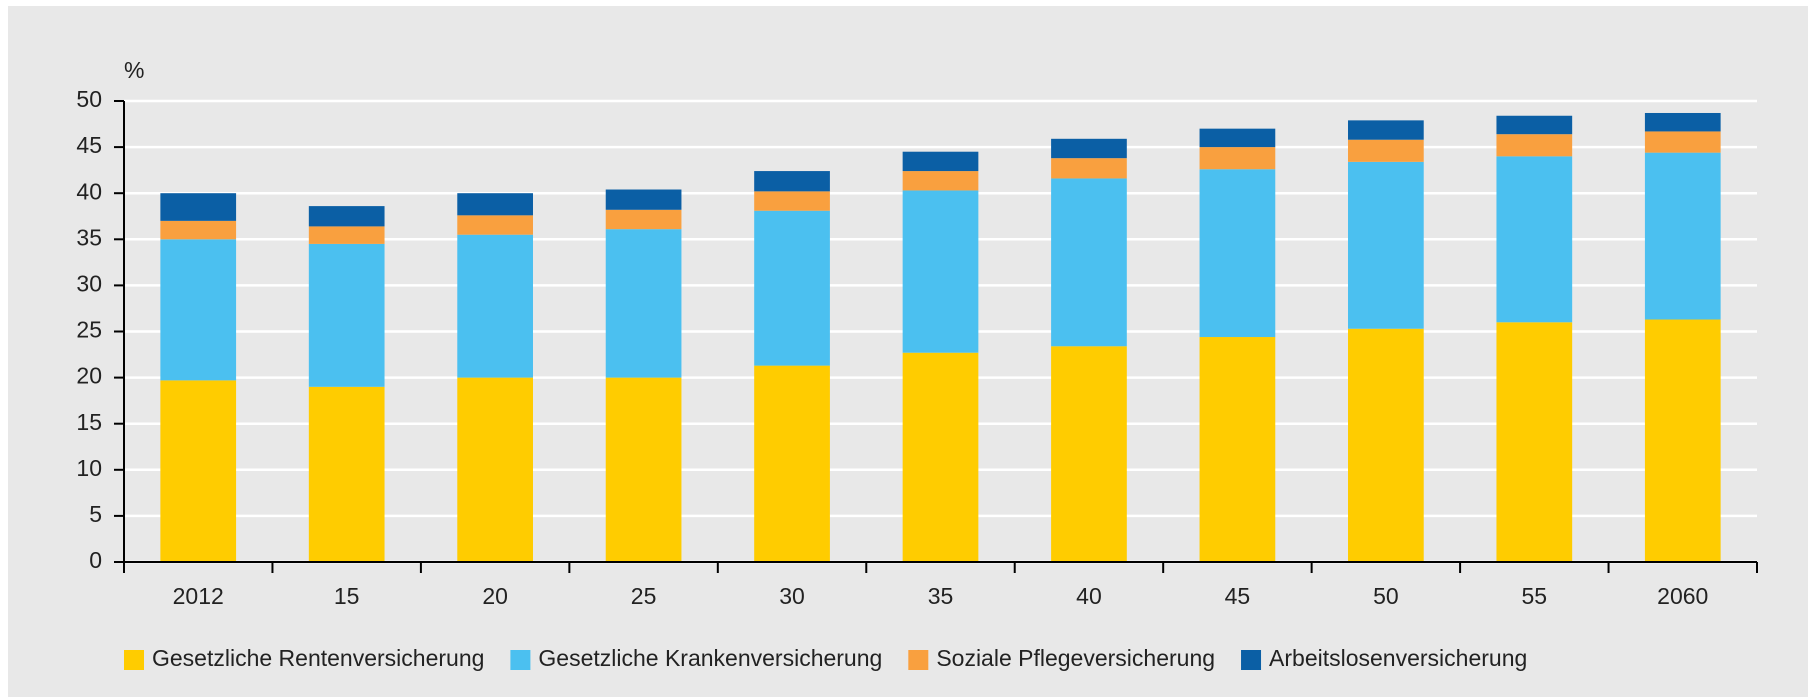 This screenshot has width=1814, height=697. What do you see at coordinates (1535, 596) in the screenshot?
I see `x-tick-label: 55` at bounding box center [1535, 596].